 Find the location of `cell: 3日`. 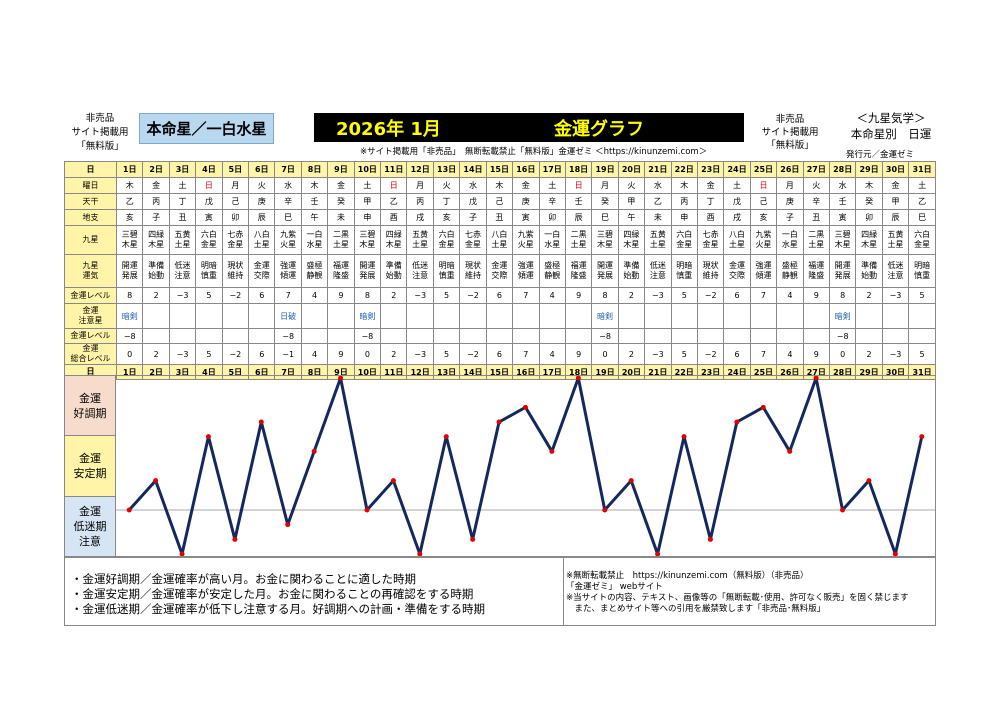

cell: 3日 is located at coordinates (182, 169).